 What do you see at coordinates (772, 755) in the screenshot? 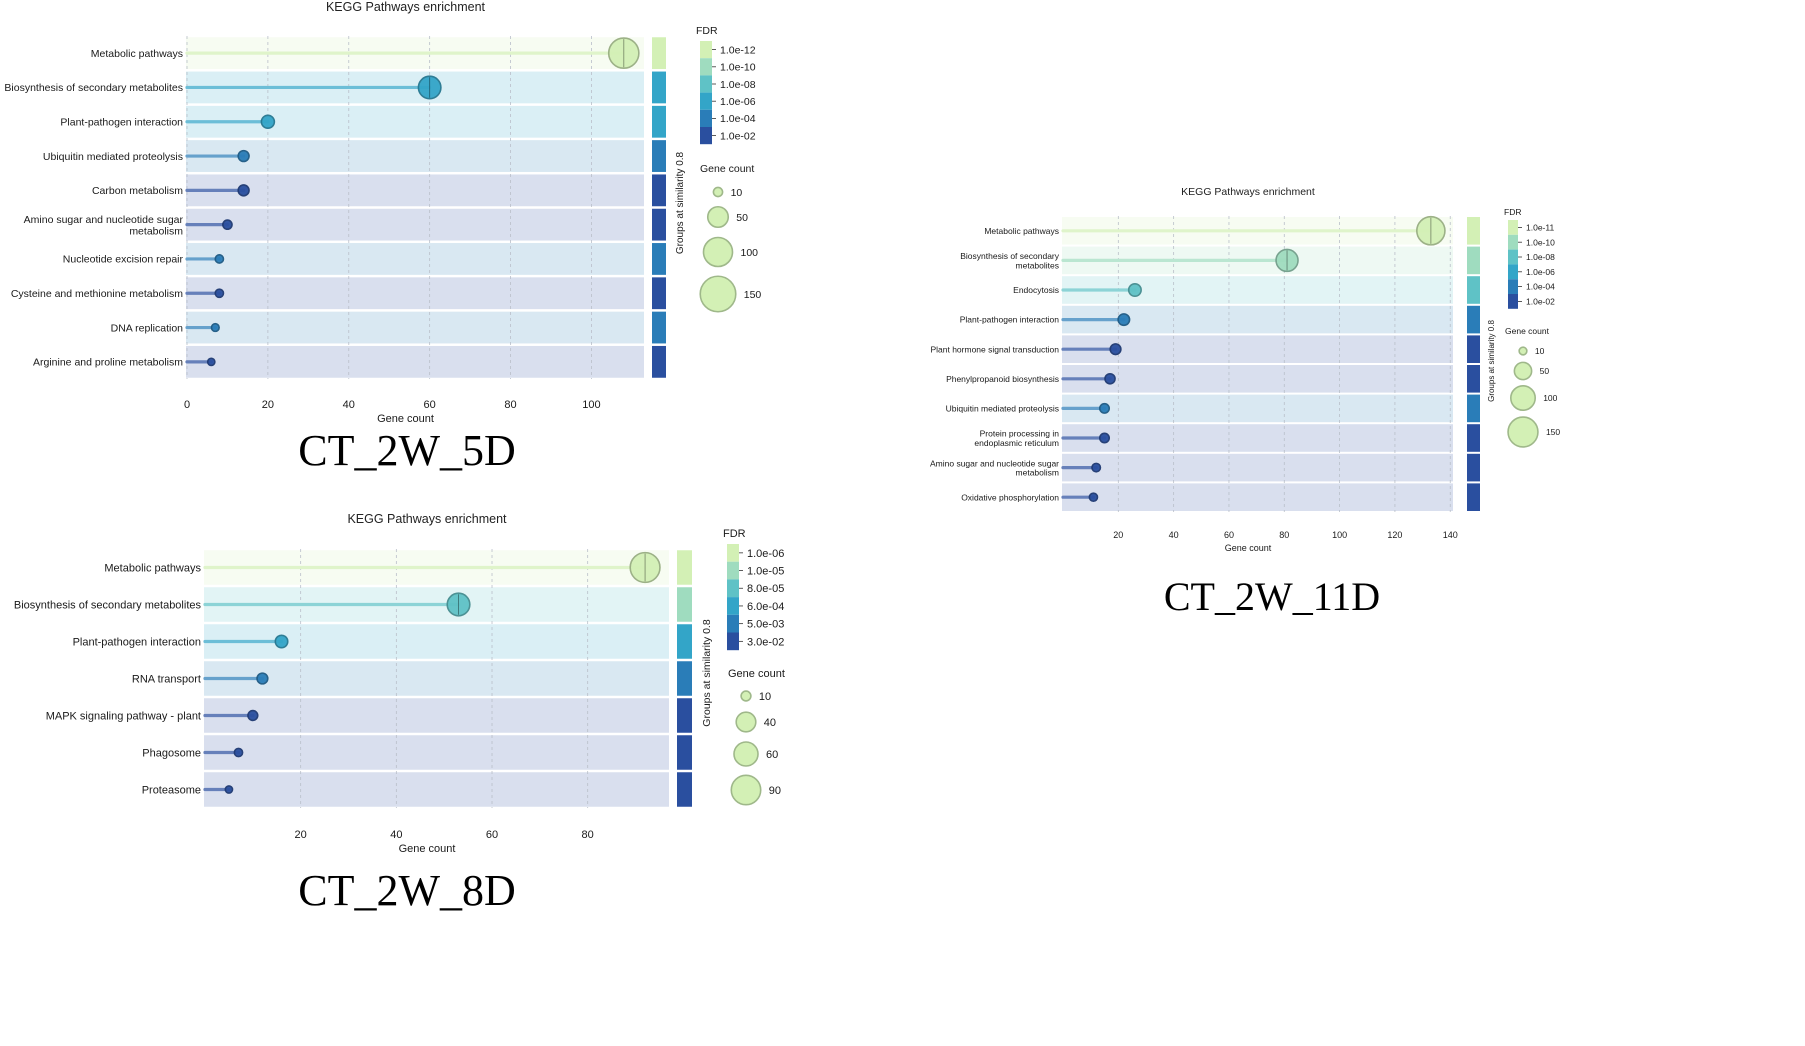
I see `gene-count-legend-label: 60` at bounding box center [772, 755].